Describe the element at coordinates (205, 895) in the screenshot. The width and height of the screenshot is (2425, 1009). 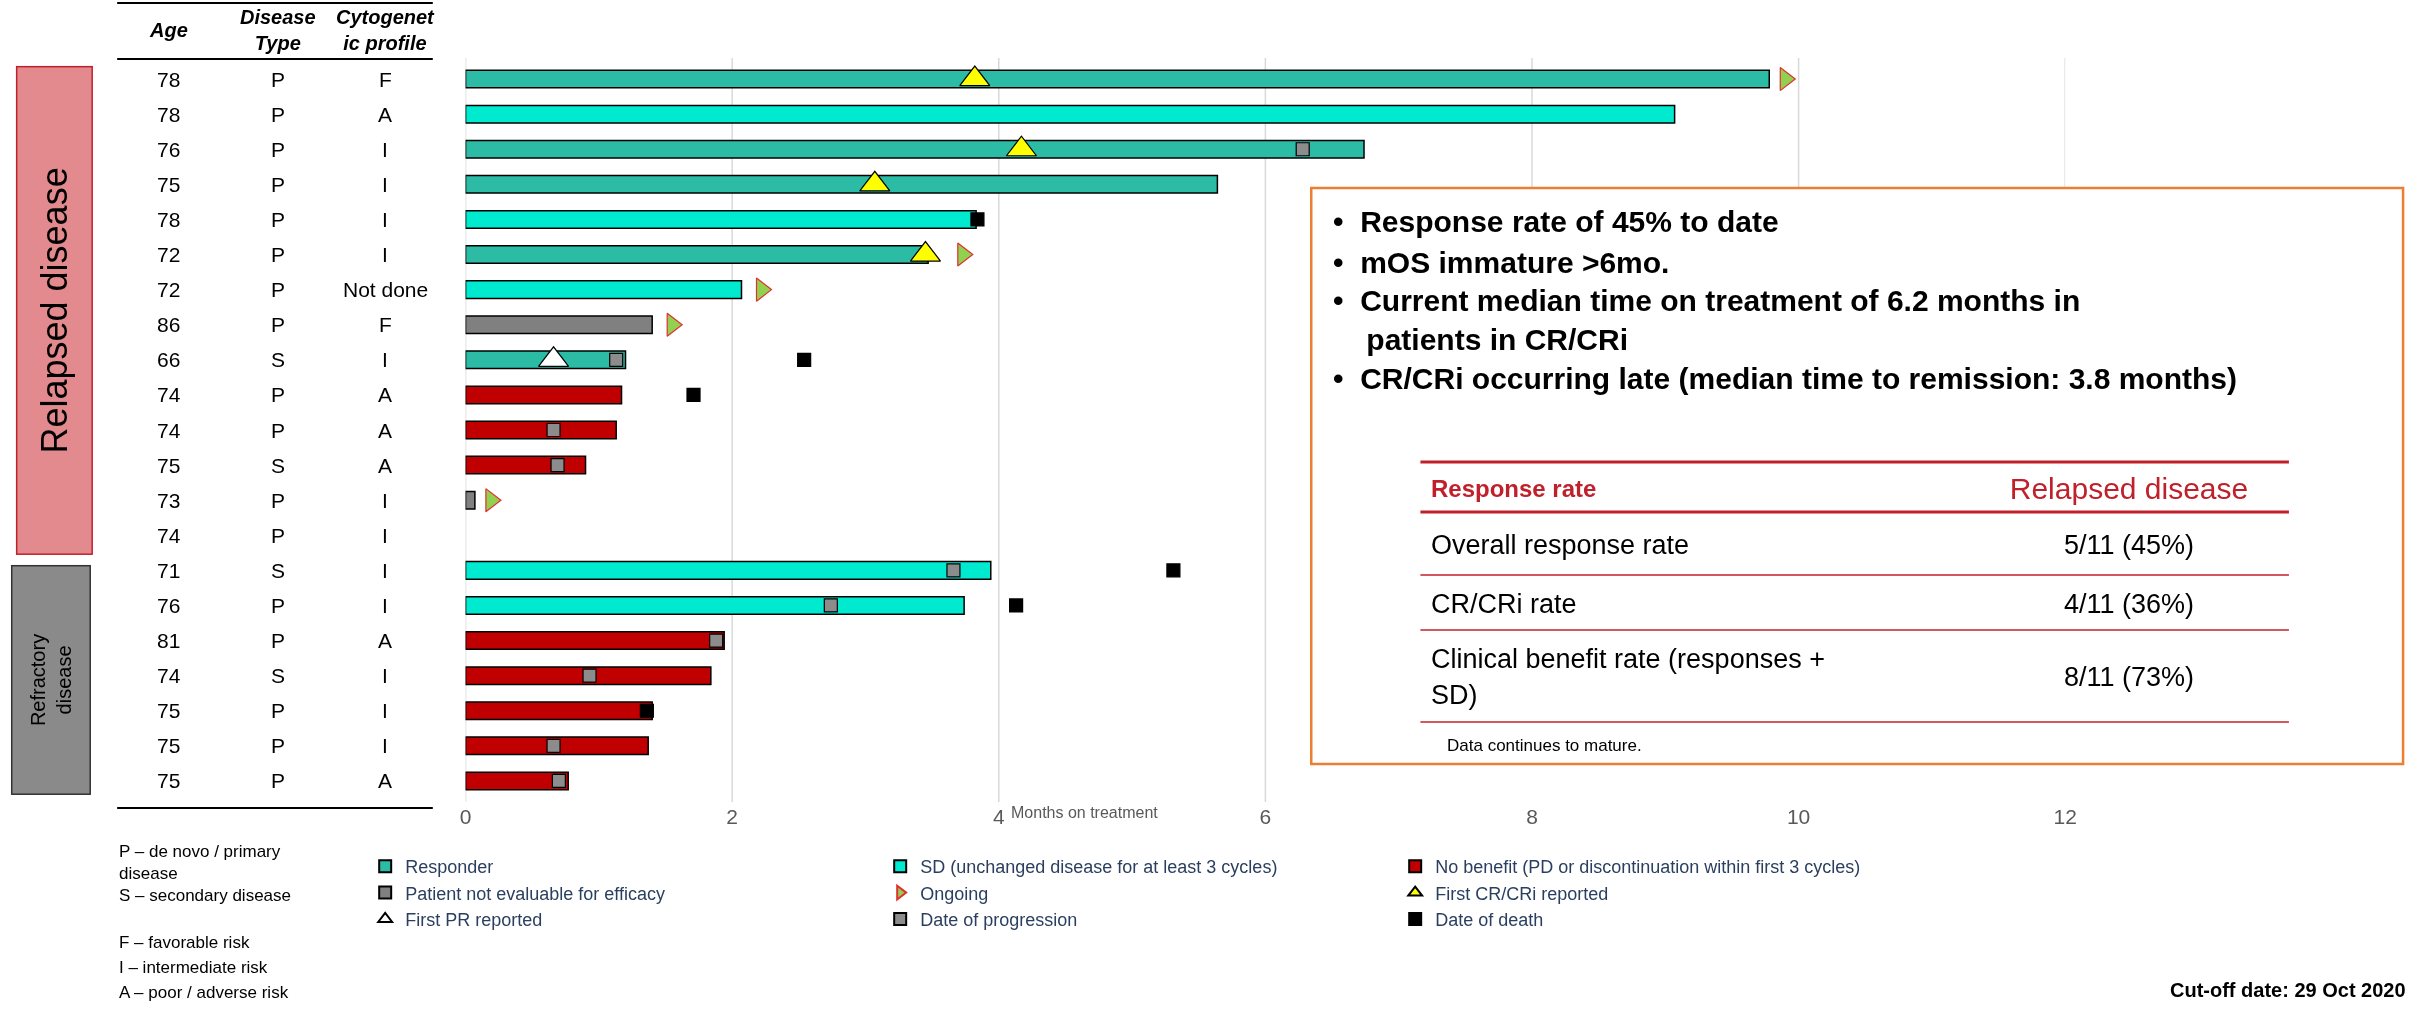
I see `text: S – secondary disease` at that location.